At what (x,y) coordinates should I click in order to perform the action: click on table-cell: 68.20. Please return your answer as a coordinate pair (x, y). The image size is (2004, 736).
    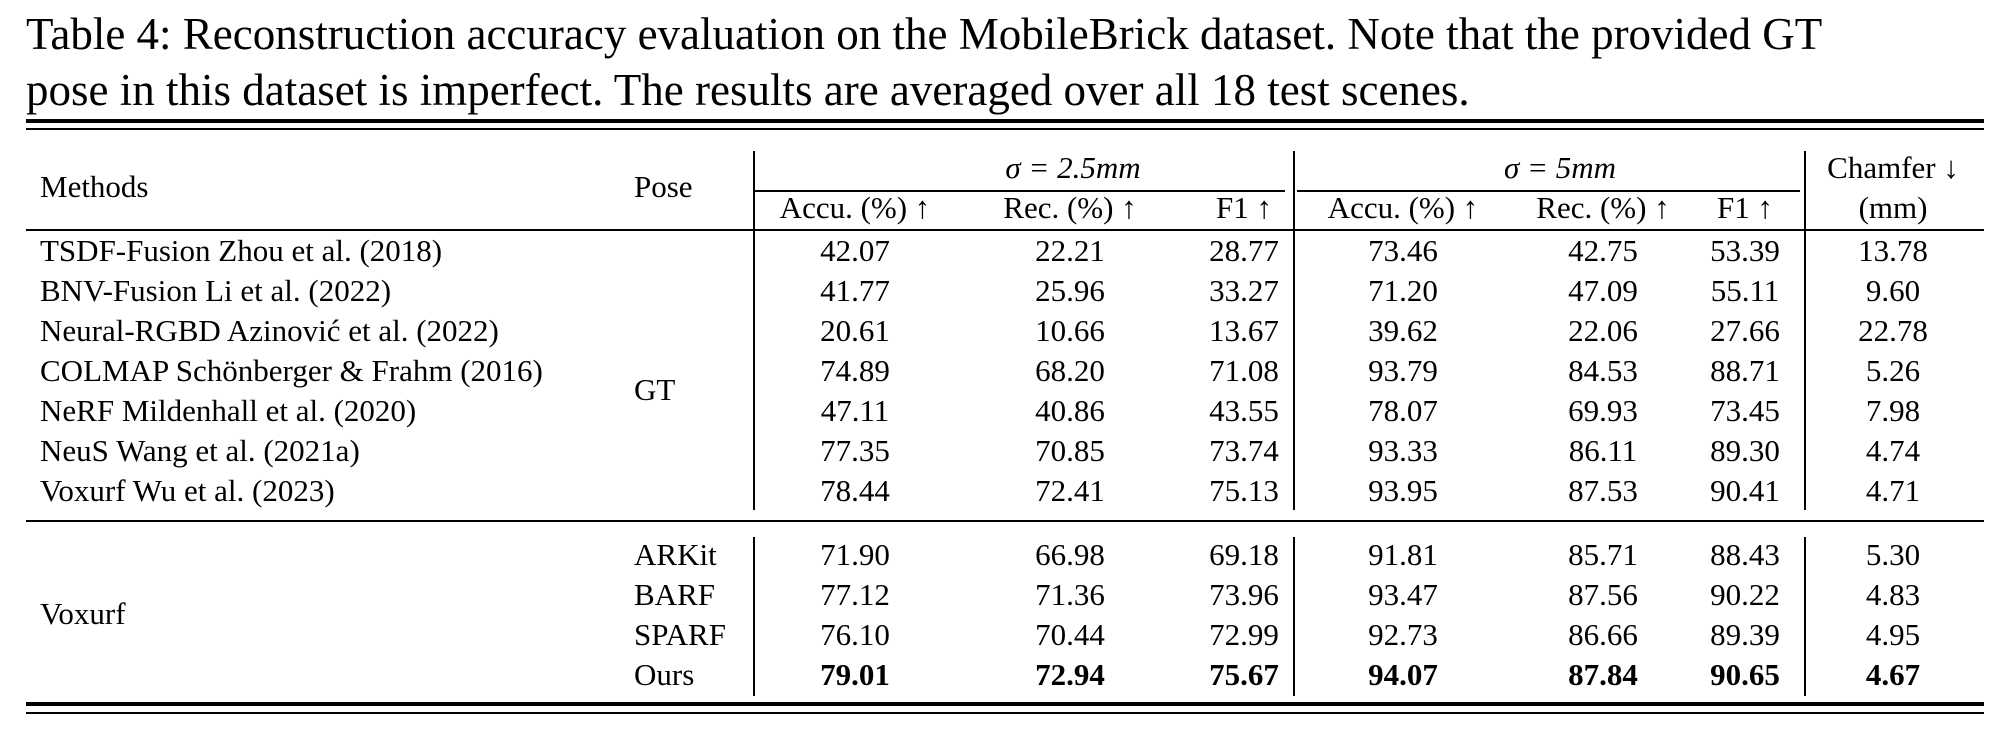
    Looking at the image, I should click on (1070, 370).